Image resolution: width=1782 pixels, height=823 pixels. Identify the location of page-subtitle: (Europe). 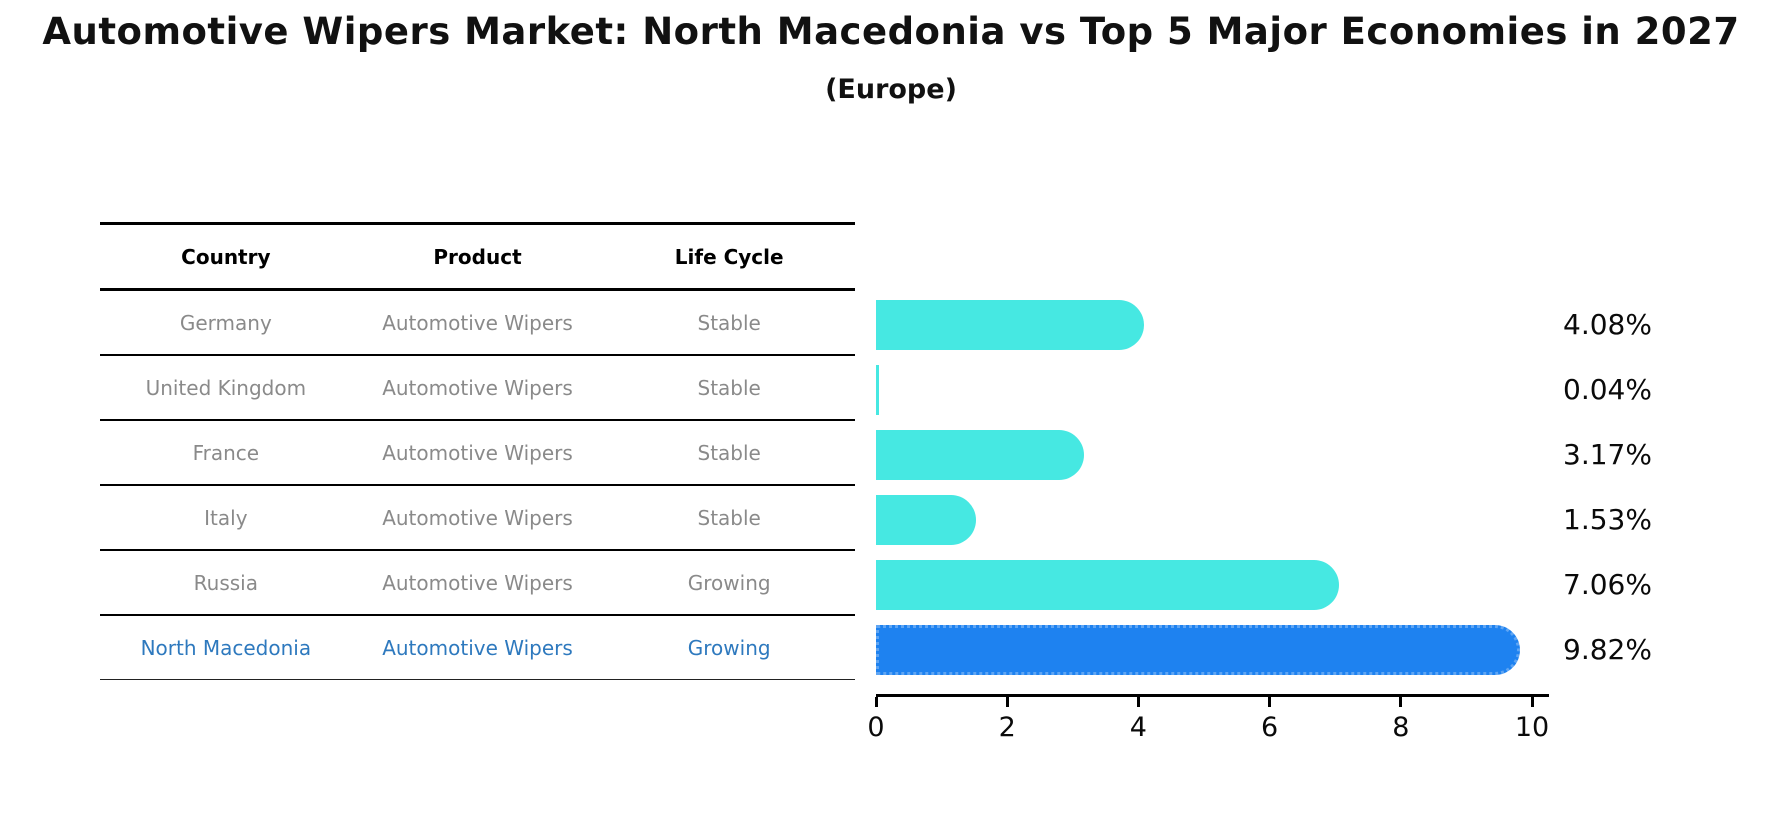
(891, 89).